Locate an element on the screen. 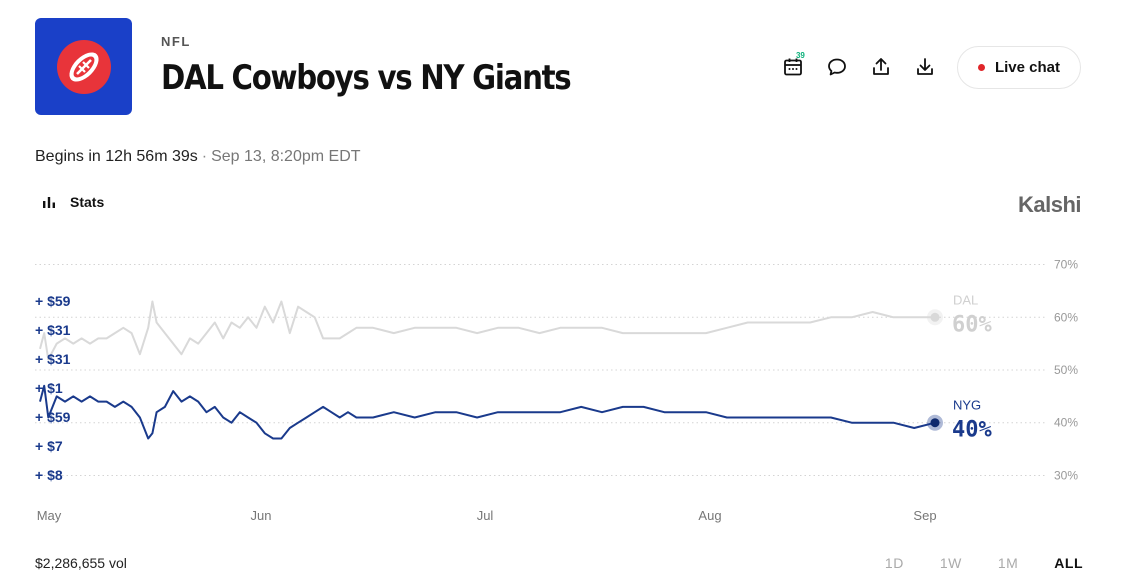  x-tick-label: Jul is located at coordinates (485, 515).